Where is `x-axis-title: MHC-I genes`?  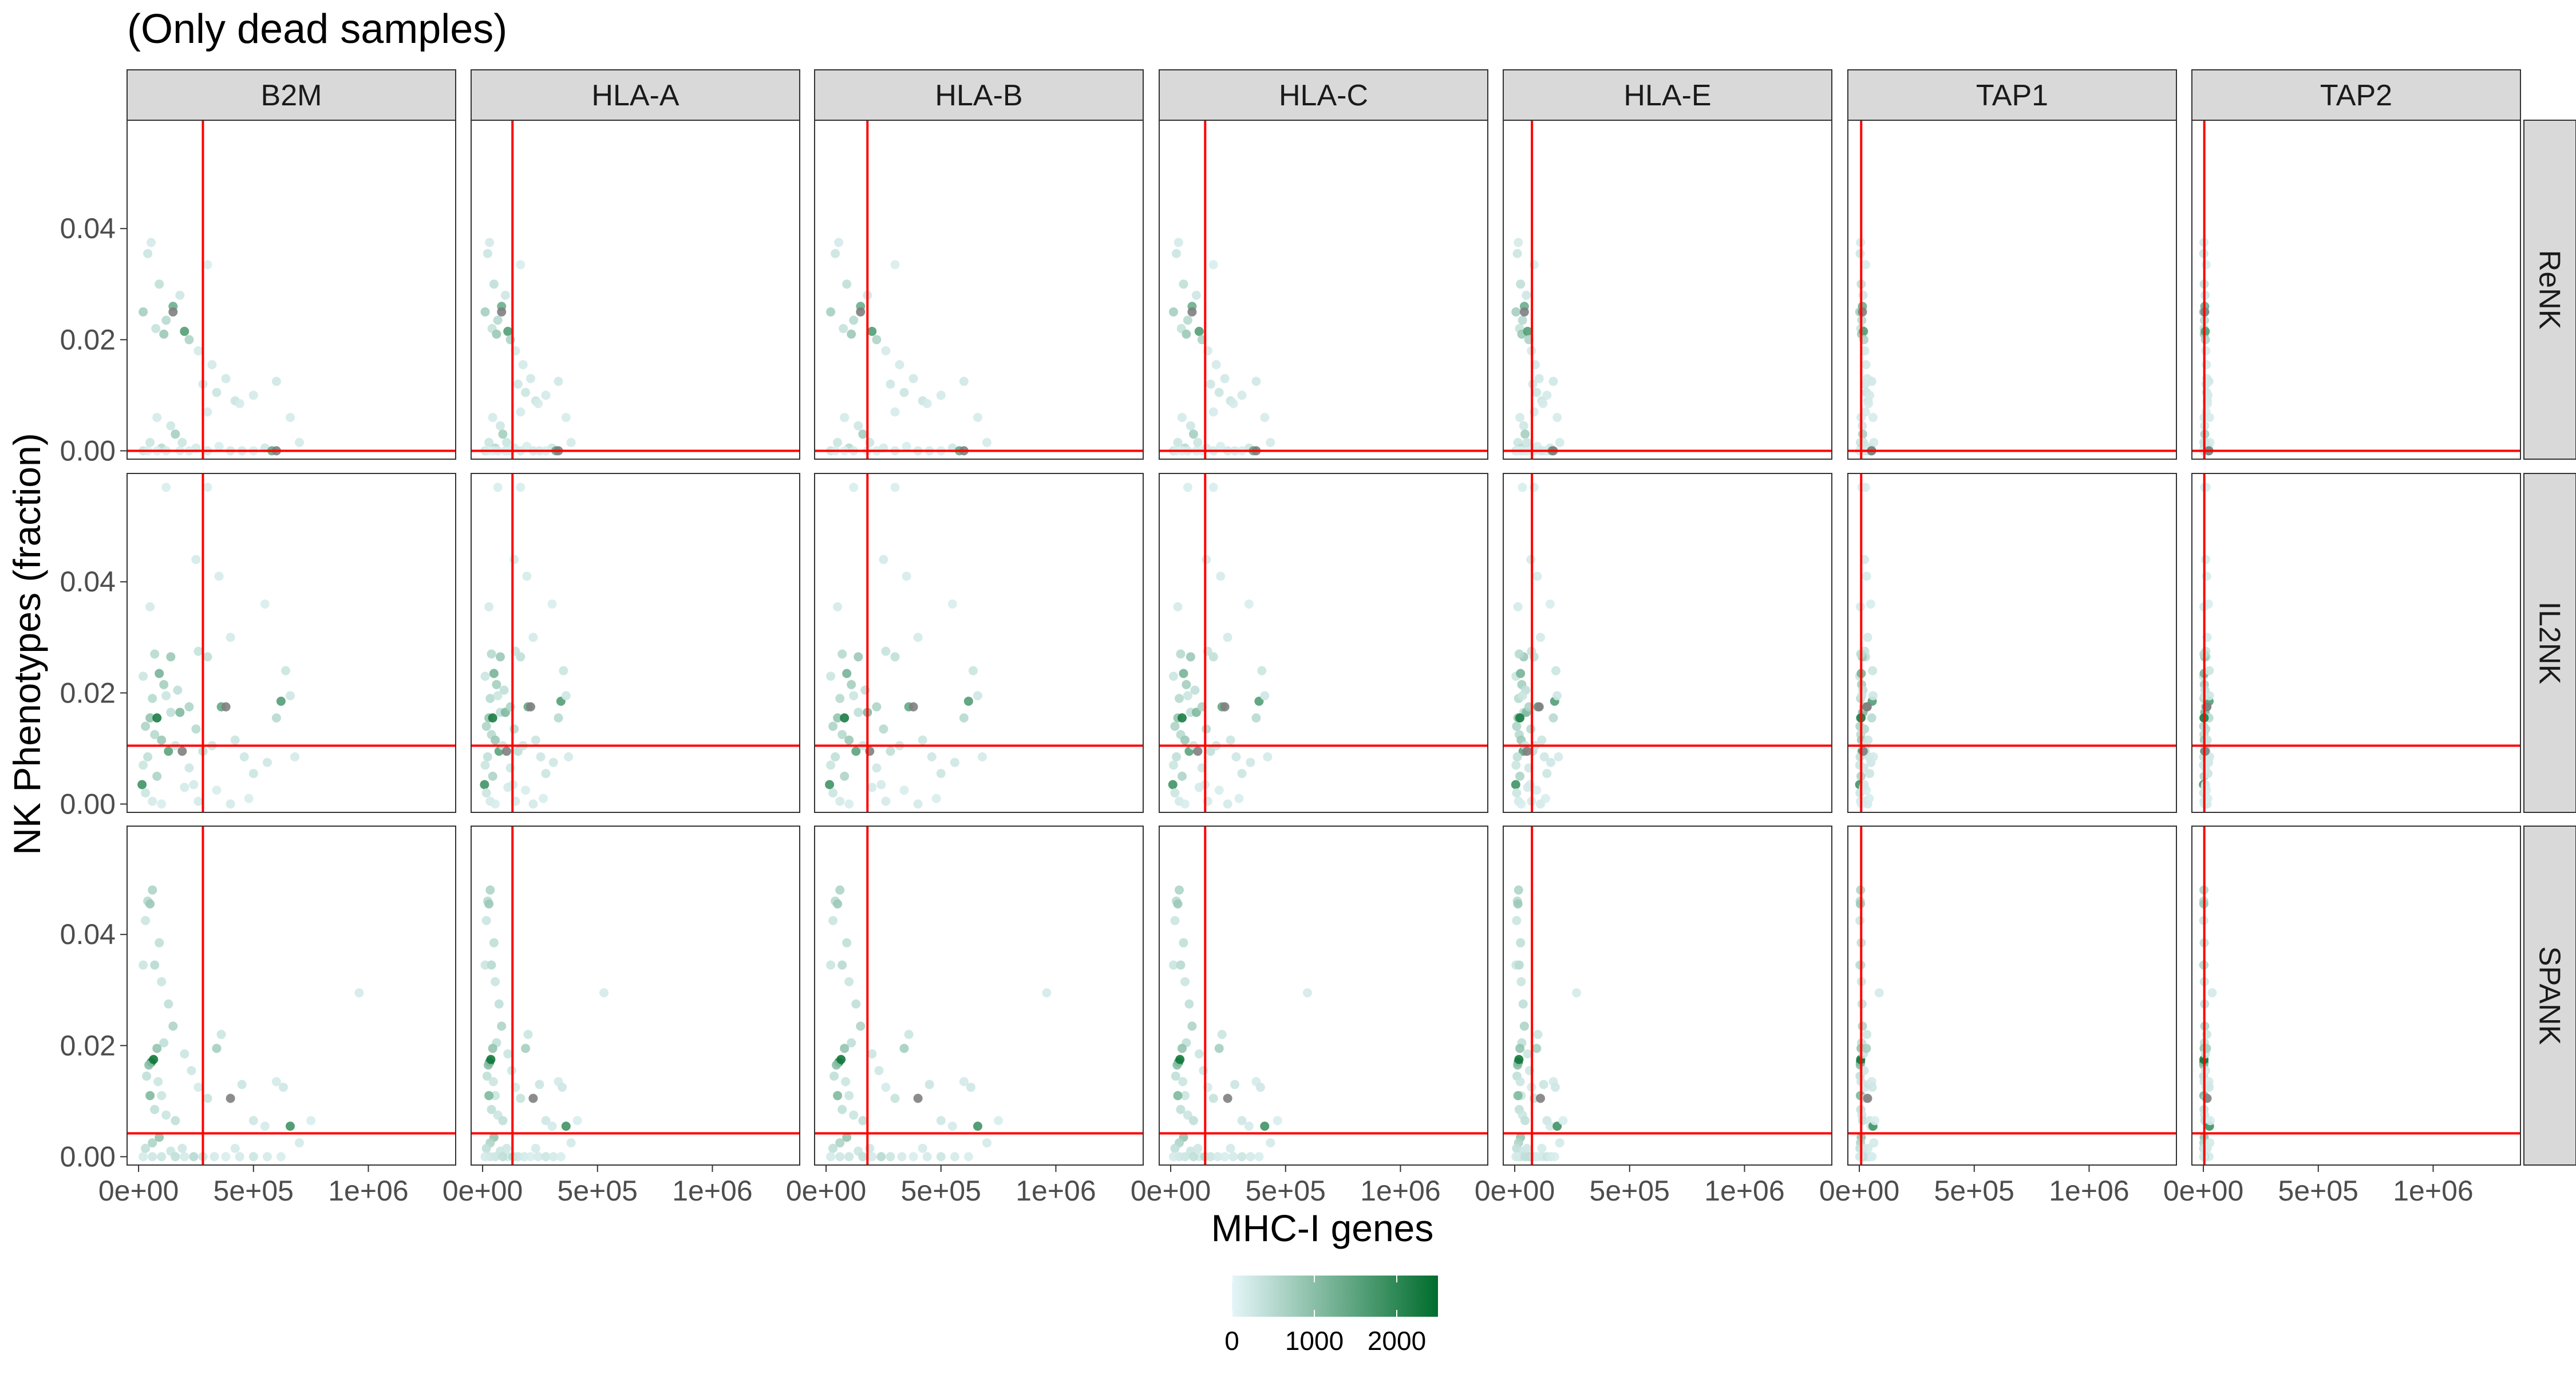
x-axis-title: MHC-I genes is located at coordinates (1322, 1228).